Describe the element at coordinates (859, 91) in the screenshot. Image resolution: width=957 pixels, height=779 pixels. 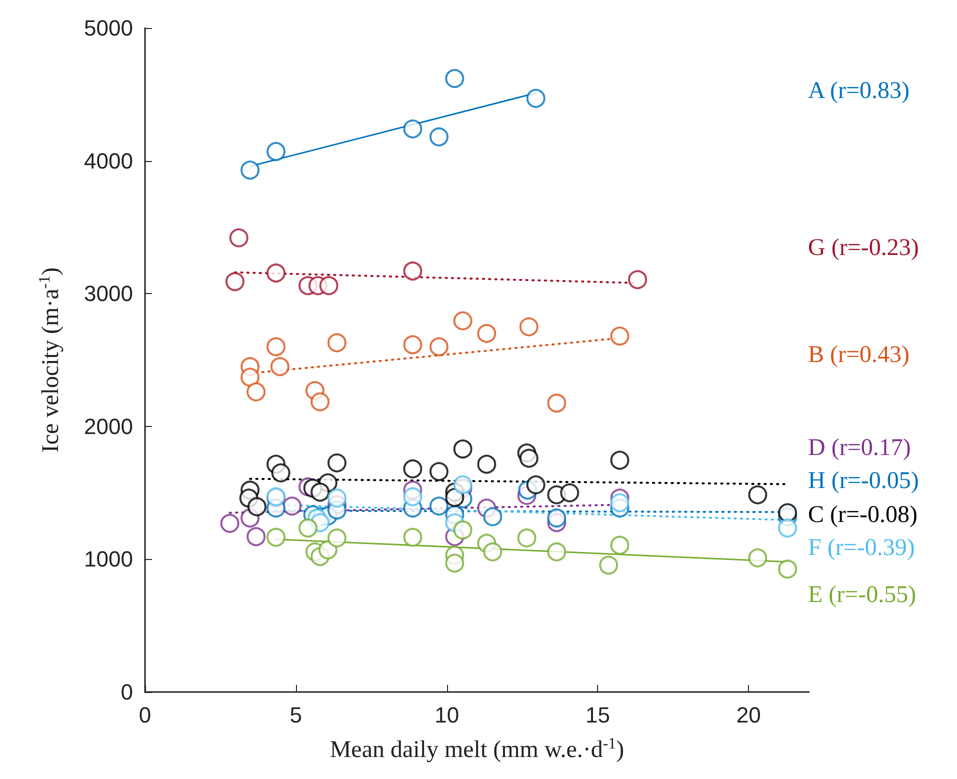
I see `text: A (r=0.83)` at that location.